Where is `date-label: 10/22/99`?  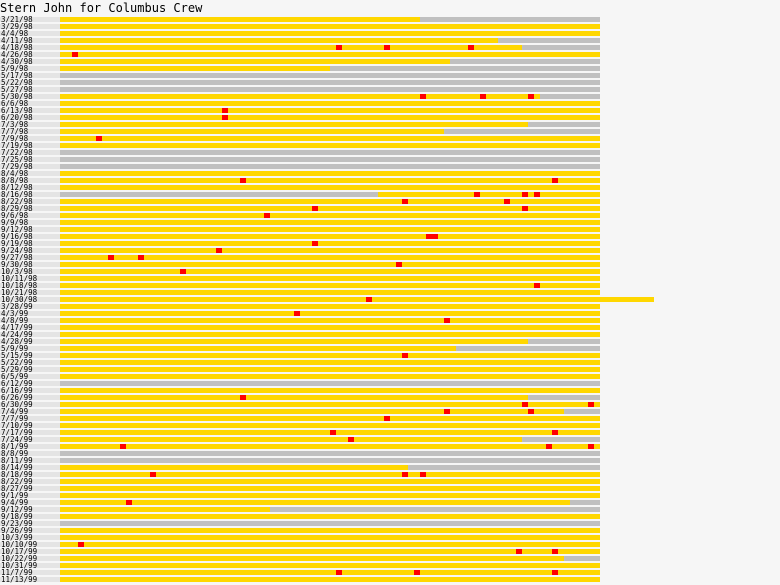 date-label: 10/22/99 is located at coordinates (19, 558).